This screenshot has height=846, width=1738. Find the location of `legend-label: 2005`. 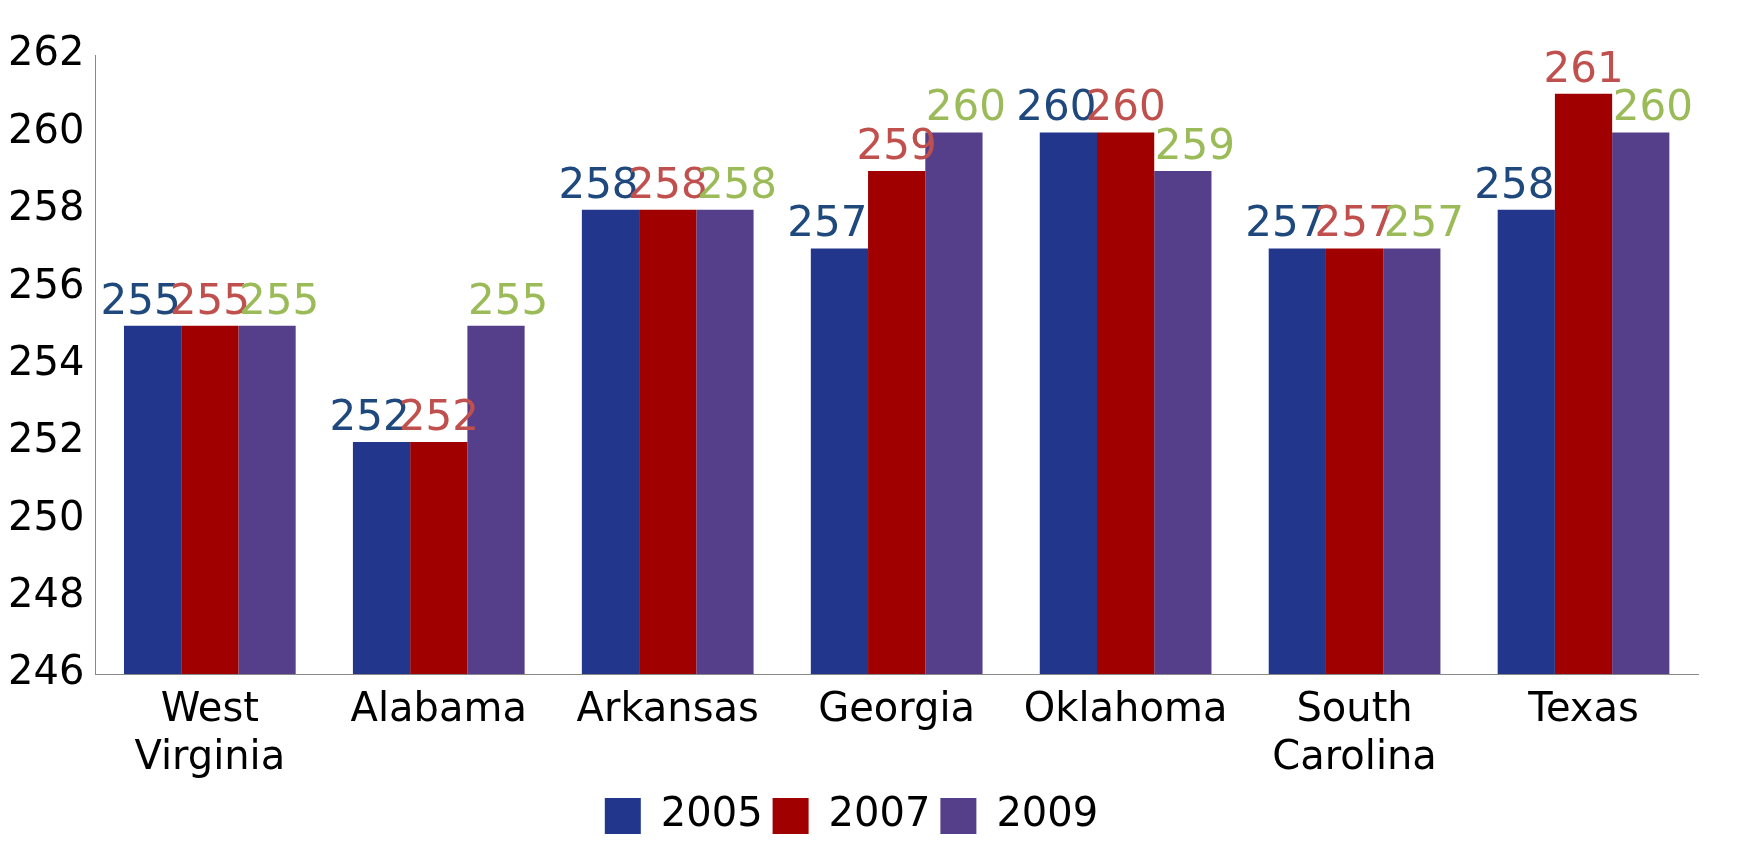

legend-label: 2005 is located at coordinates (711, 812).